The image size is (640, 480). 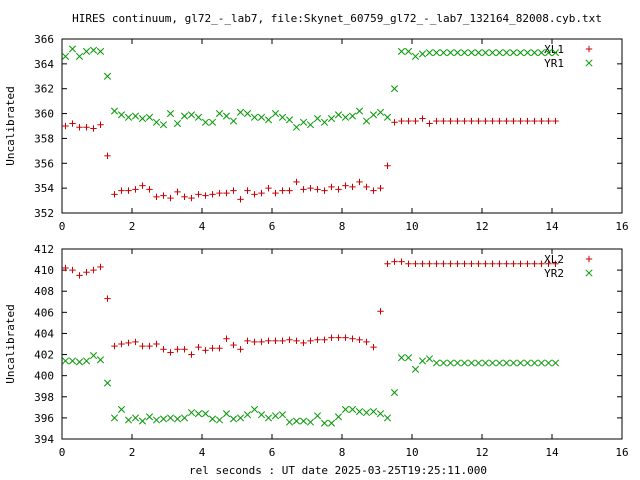 What do you see at coordinates (44, 355) in the screenshot?
I see `y-tick-label: 402` at bounding box center [44, 355].